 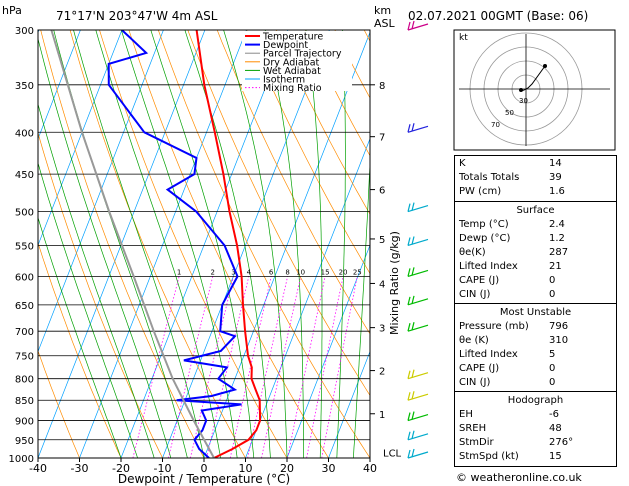 I want to click on mu-row: CIN (J) 0, so click(x=507, y=382).